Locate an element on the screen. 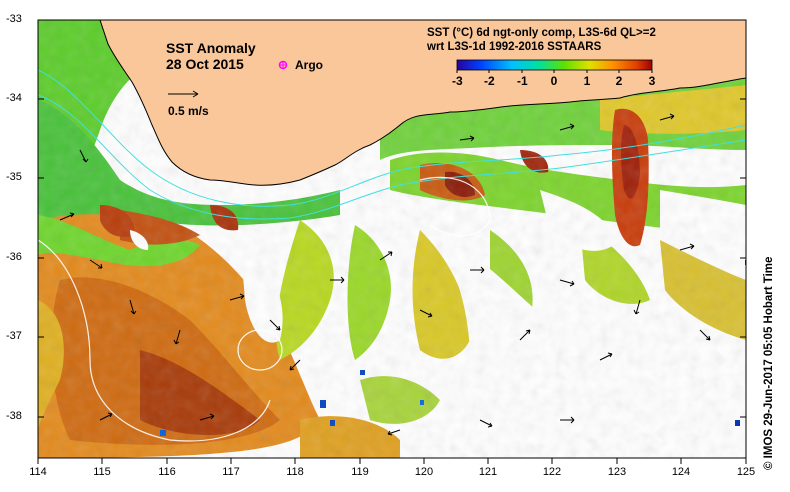 The width and height of the screenshot is (790, 492). colorbar-tick-label: -3 is located at coordinates (457, 81).